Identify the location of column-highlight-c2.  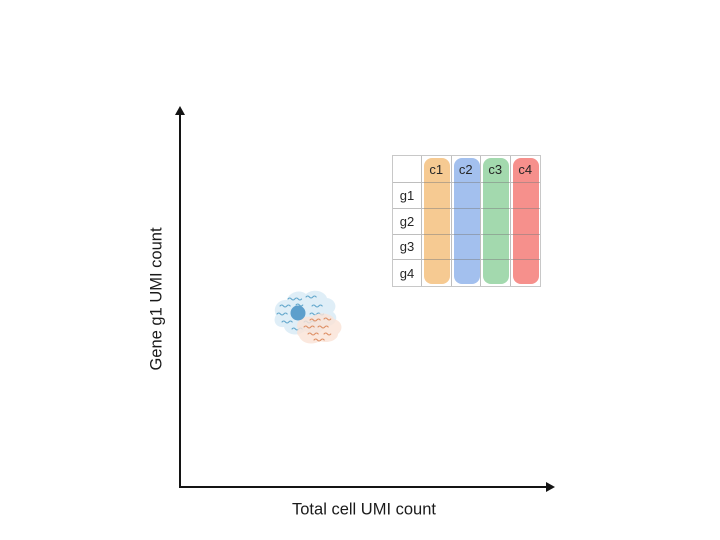
(466, 221).